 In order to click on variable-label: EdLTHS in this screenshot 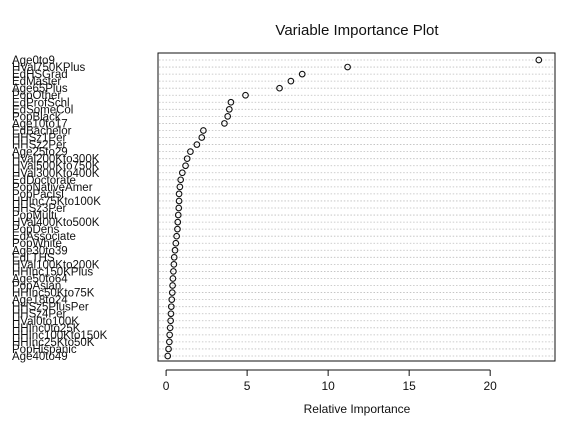, I will do `click(33, 258)`.